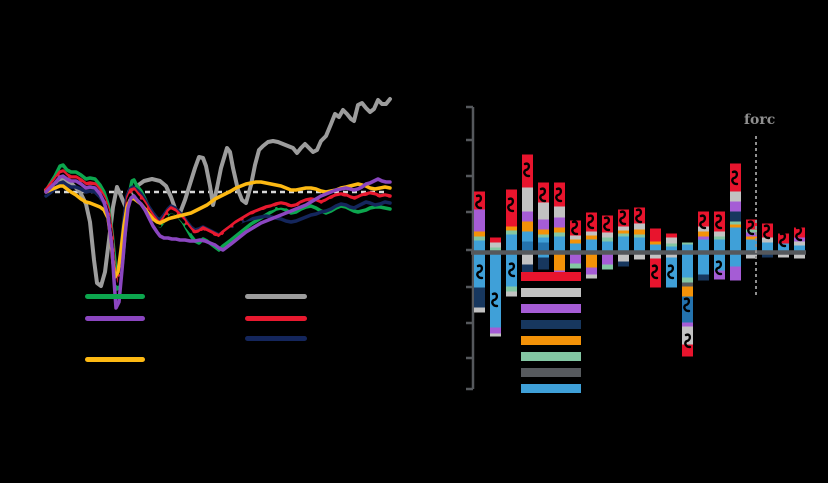 Image resolution: width=828 pixels, height=483 pixels. I want to click on bar-2-seg-gray_light, so click(495, 245).